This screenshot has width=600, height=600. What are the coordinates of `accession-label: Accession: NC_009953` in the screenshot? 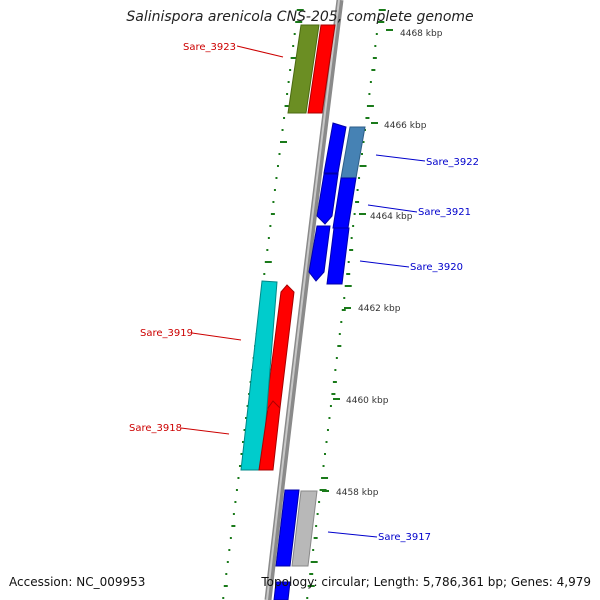 It's located at (77, 582).